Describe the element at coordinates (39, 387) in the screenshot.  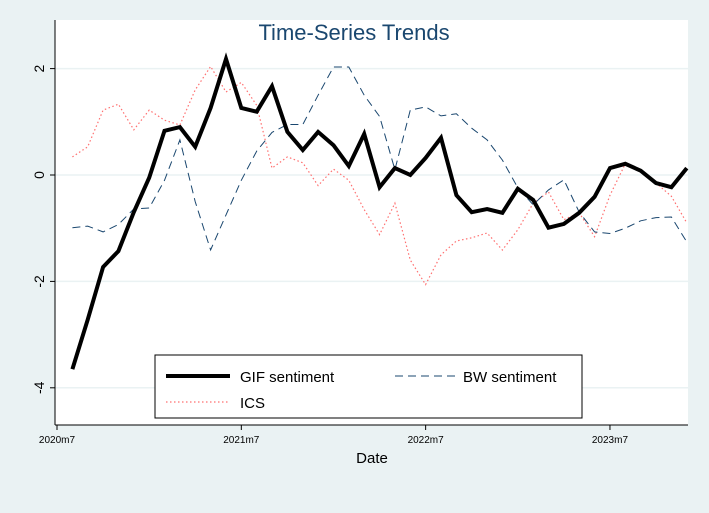
I see `y-tick-label: -4` at that location.